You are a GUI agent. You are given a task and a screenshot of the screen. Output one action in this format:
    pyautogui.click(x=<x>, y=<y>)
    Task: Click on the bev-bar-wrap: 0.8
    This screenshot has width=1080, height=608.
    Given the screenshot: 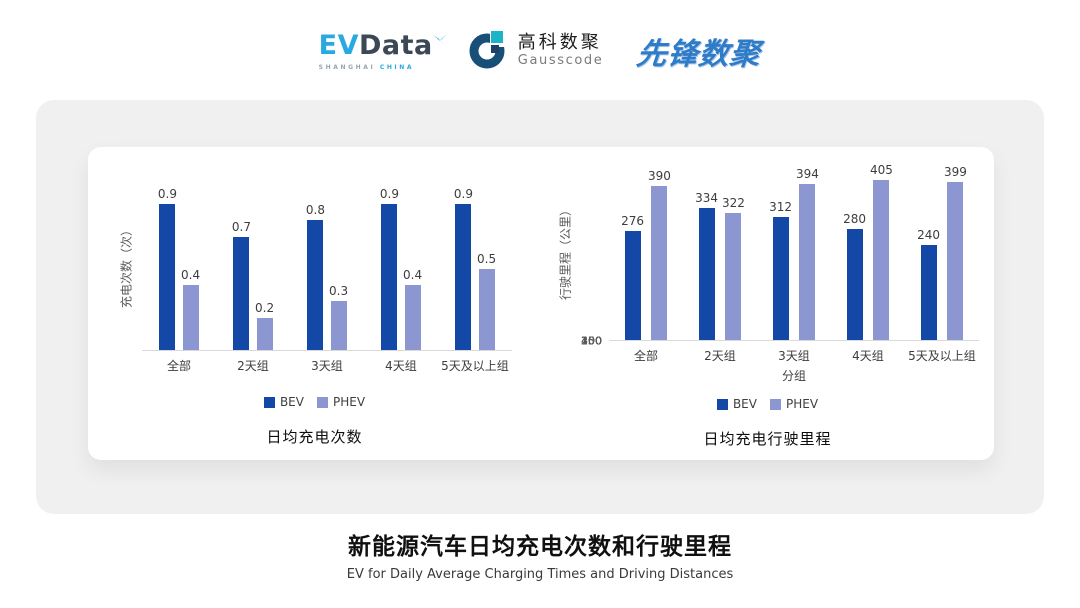 What is the action you would take?
    pyautogui.click(x=315, y=277)
    